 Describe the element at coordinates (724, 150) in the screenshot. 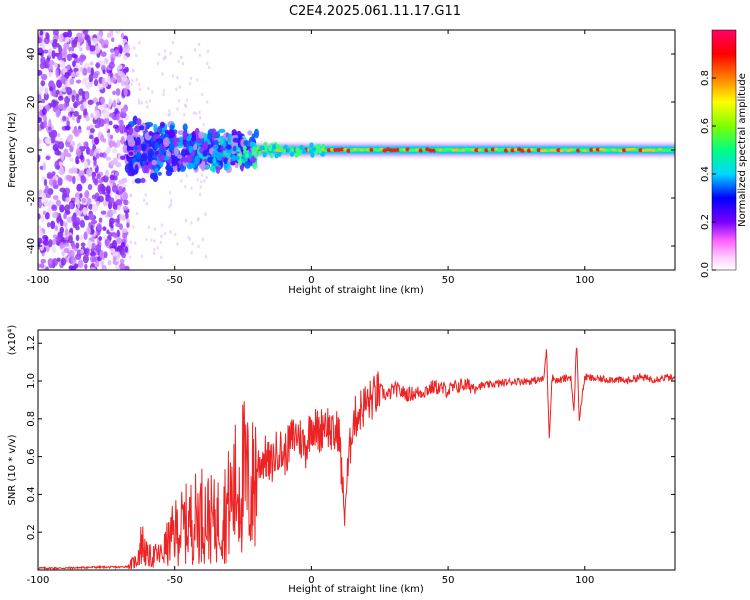

I see `colorbar-gradient` at that location.